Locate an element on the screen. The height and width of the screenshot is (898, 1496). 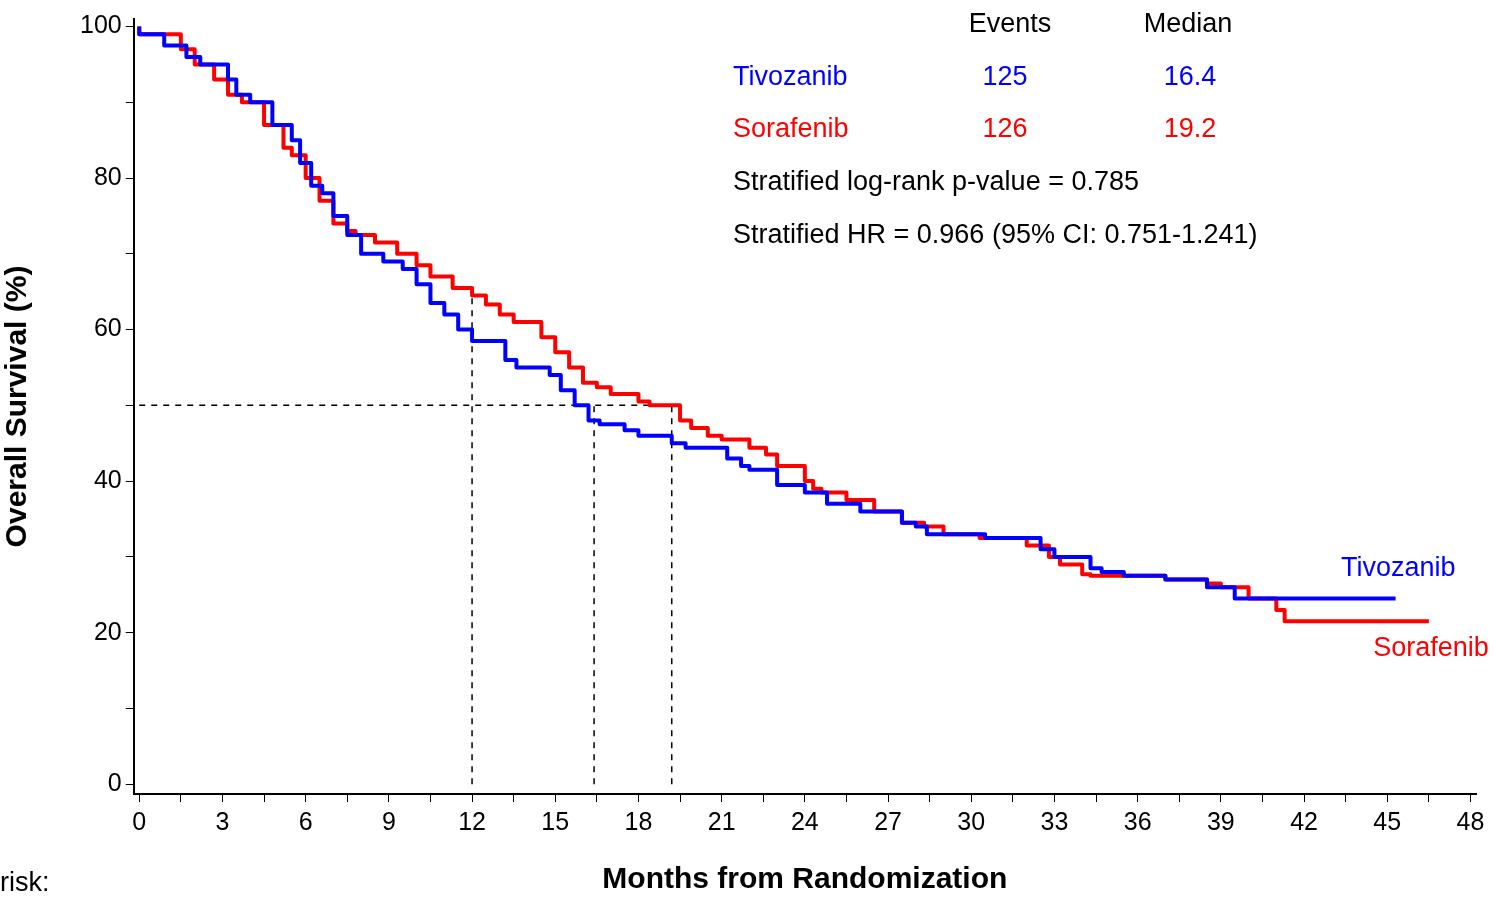
x-tick-label: 18 is located at coordinates (638, 820).